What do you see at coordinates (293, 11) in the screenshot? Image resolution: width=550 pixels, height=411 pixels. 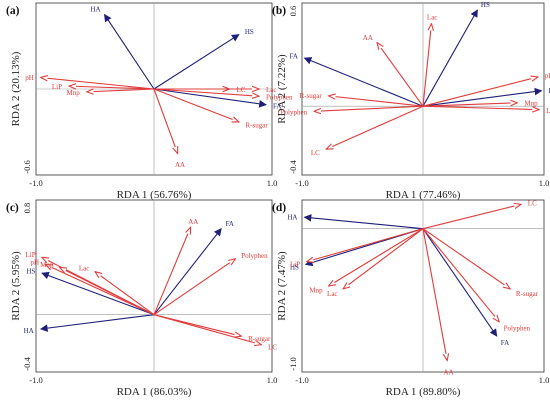 I see `y-tick-label: 0.6` at bounding box center [293, 11].